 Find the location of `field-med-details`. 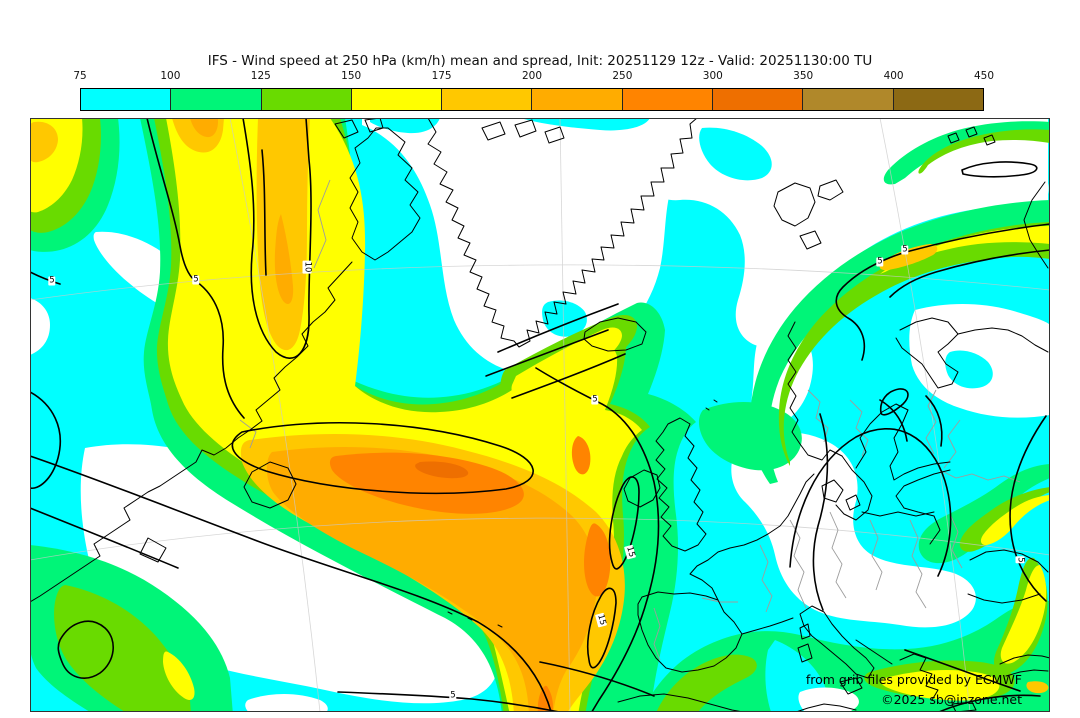

field-med-details is located at coordinates (812, 676).